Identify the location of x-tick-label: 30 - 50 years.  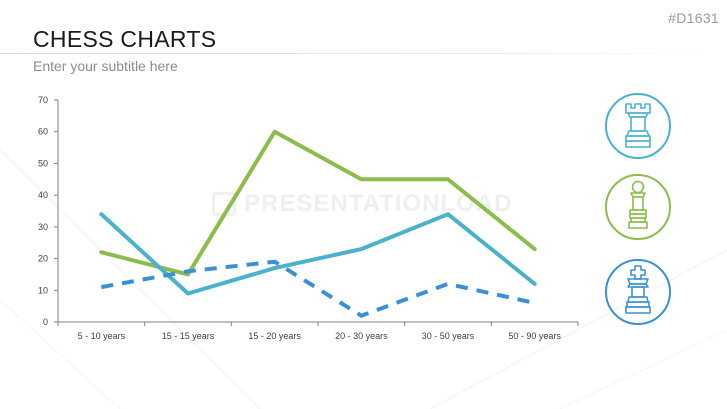
(448, 336).